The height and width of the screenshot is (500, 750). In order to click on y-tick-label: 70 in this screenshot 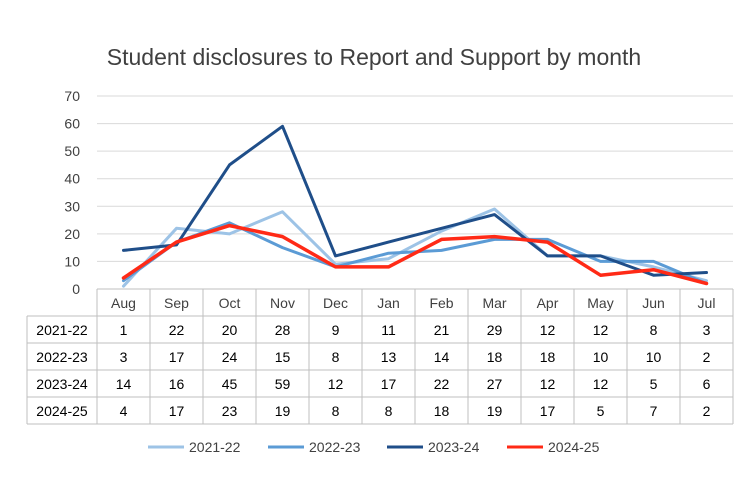, I will do `click(72, 96)`.